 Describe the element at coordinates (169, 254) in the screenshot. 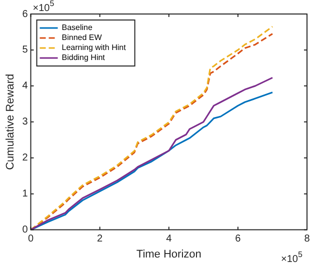

I see `x-axis-title: Time Horizon` at that location.